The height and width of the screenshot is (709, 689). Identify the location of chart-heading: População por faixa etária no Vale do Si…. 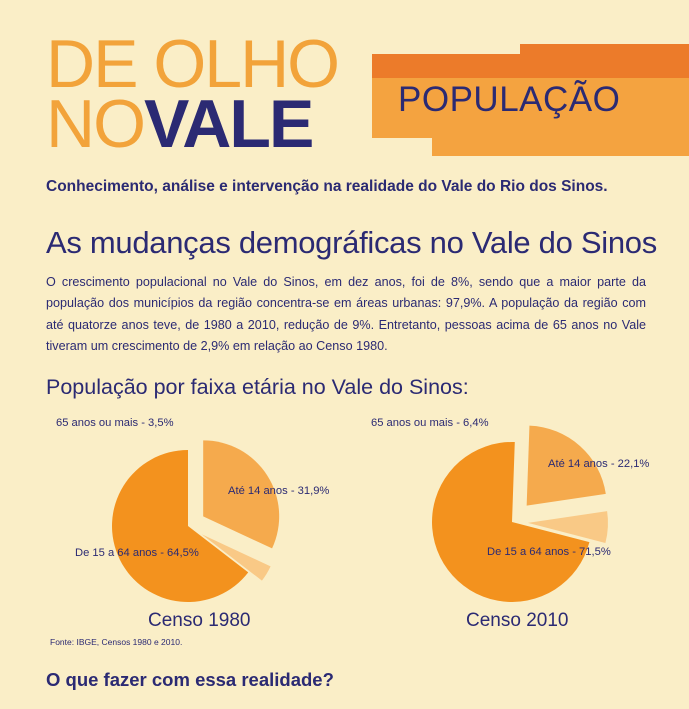
(257, 387).